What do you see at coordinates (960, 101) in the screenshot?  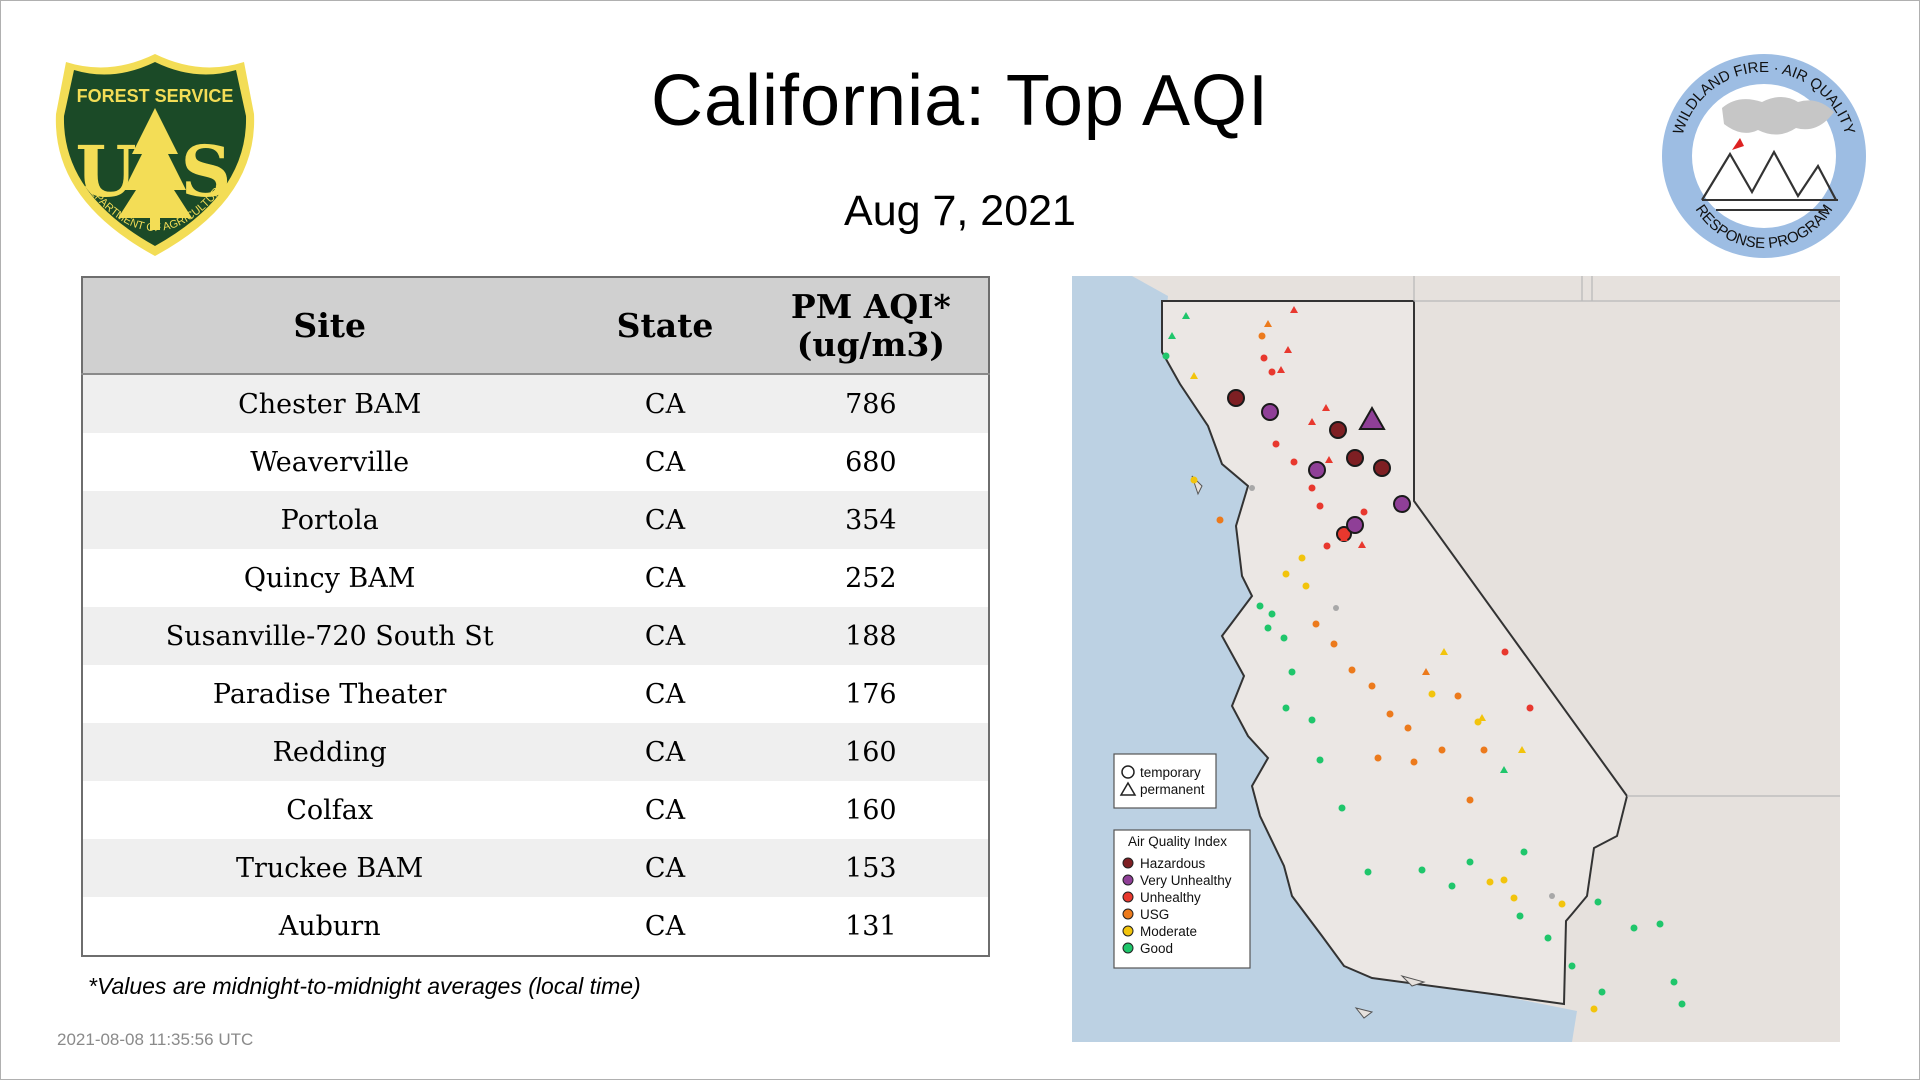 I see `page-title: California: Top AQI` at bounding box center [960, 101].